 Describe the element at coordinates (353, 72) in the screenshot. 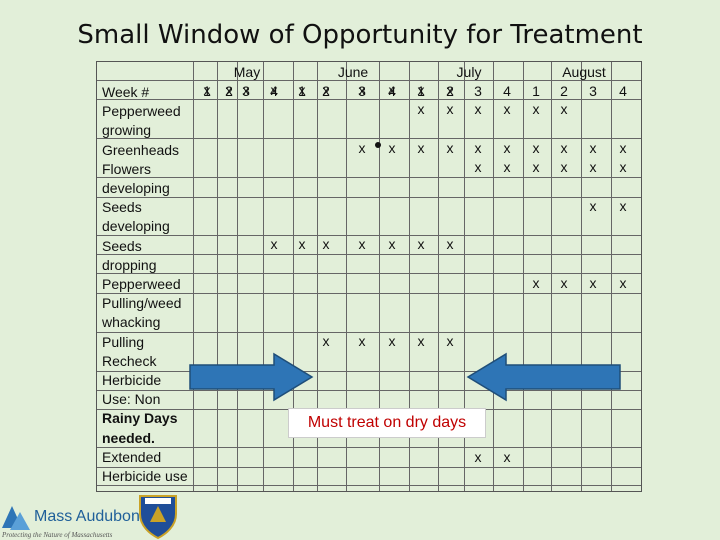

I see `month-header: June` at that location.